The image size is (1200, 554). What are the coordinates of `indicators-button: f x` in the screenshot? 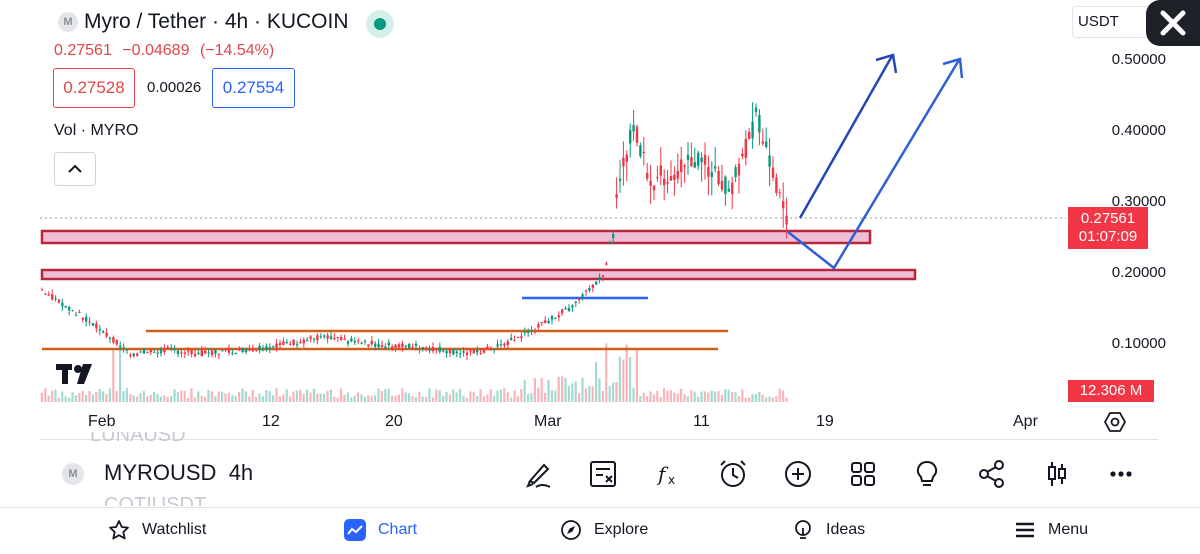 It's located at (668, 474).